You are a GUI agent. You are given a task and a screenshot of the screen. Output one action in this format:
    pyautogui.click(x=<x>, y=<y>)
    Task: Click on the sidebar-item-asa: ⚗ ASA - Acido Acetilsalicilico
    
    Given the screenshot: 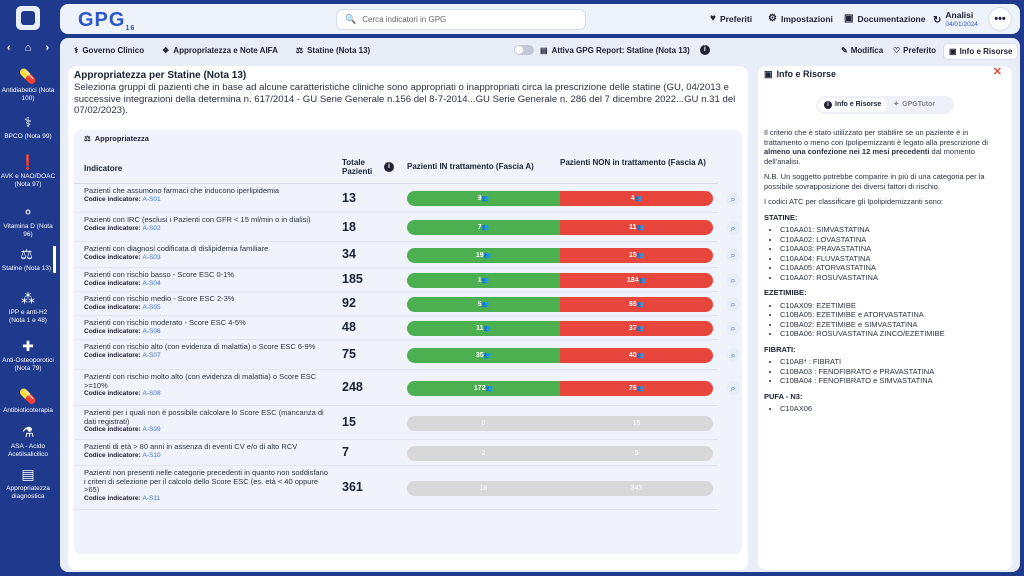 What is the action you would take?
    pyautogui.click(x=28, y=441)
    